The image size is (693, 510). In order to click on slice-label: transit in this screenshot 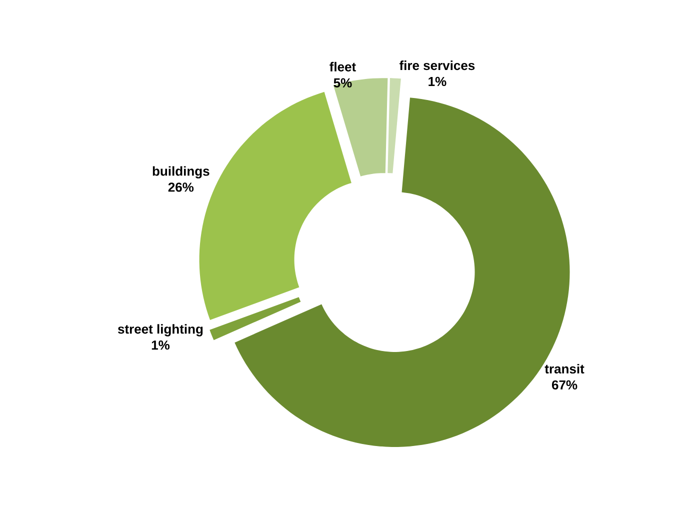, I will do `click(564, 369)`.